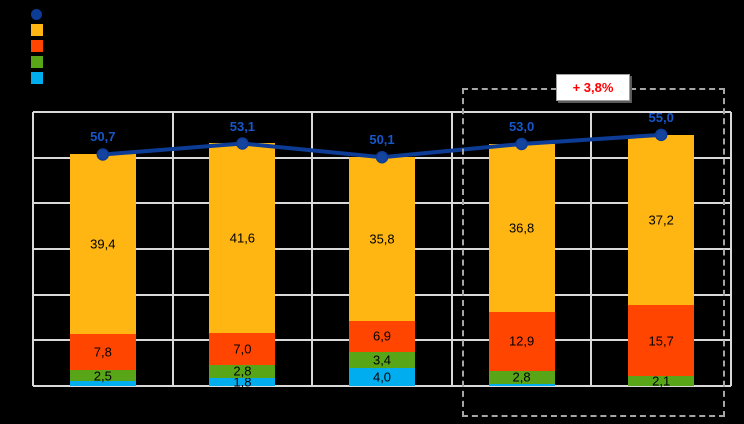 The height and width of the screenshot is (424, 744). I want to click on bar-segment-label: 41,6, so click(242, 238).